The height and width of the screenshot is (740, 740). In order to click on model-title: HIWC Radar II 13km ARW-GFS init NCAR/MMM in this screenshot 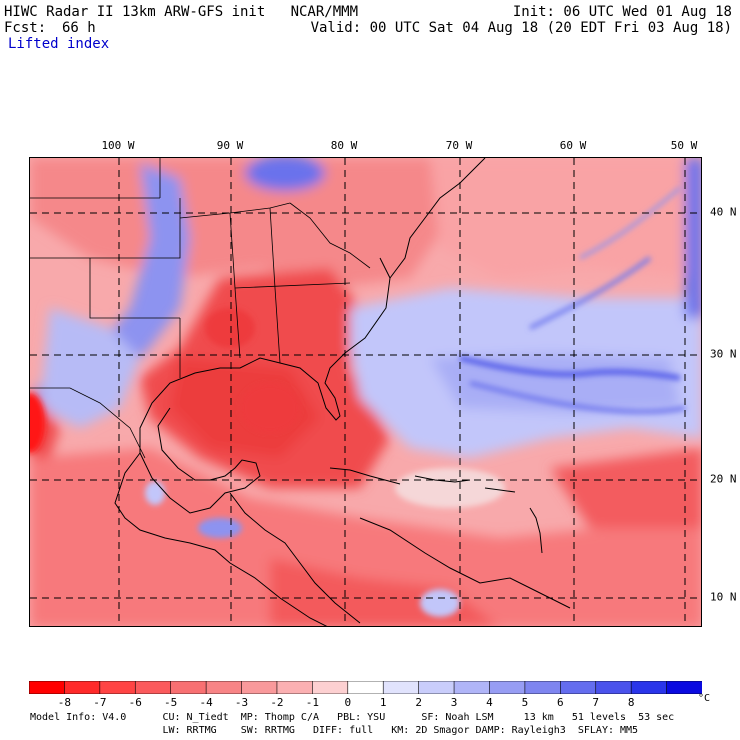, I will do `click(181, 12)`.